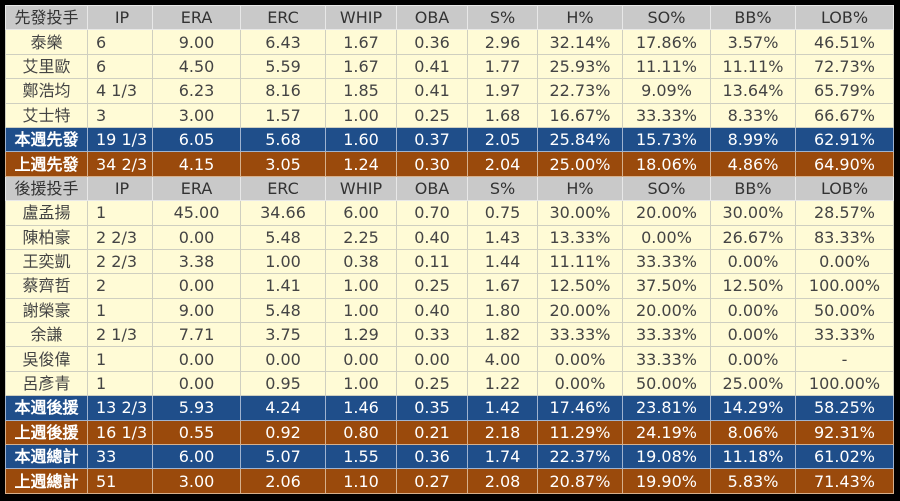 This screenshot has width=900, height=501. Describe the element at coordinates (844, 66) in the screenshot. I see `cell-lob-pct: 72.73%` at that location.